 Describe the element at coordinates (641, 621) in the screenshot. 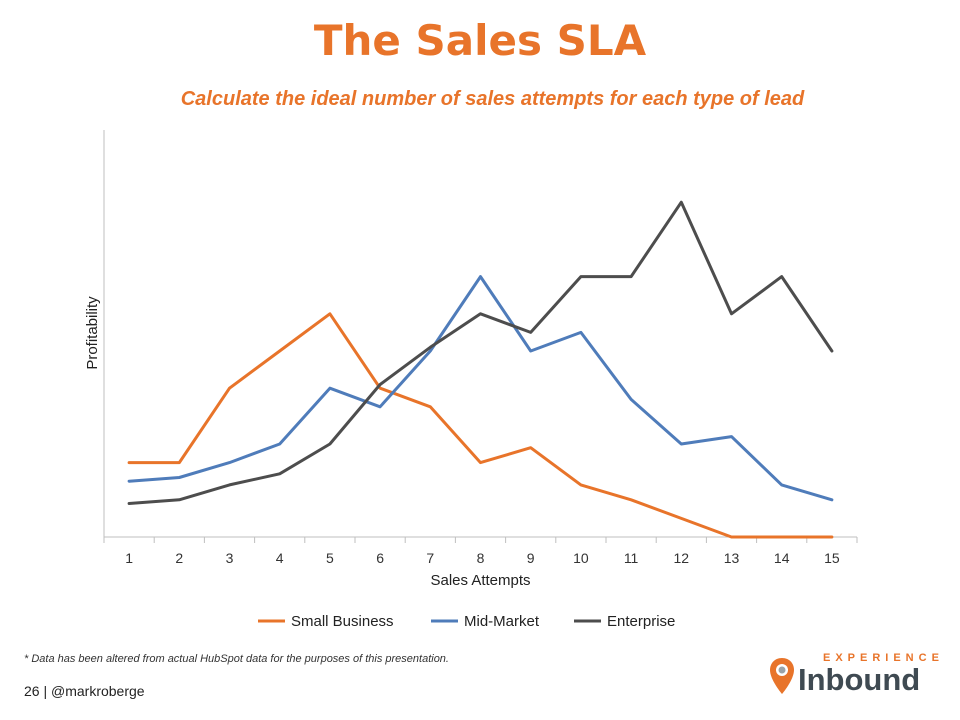

I see `legend-label-enterprise: Enterprise` at that location.